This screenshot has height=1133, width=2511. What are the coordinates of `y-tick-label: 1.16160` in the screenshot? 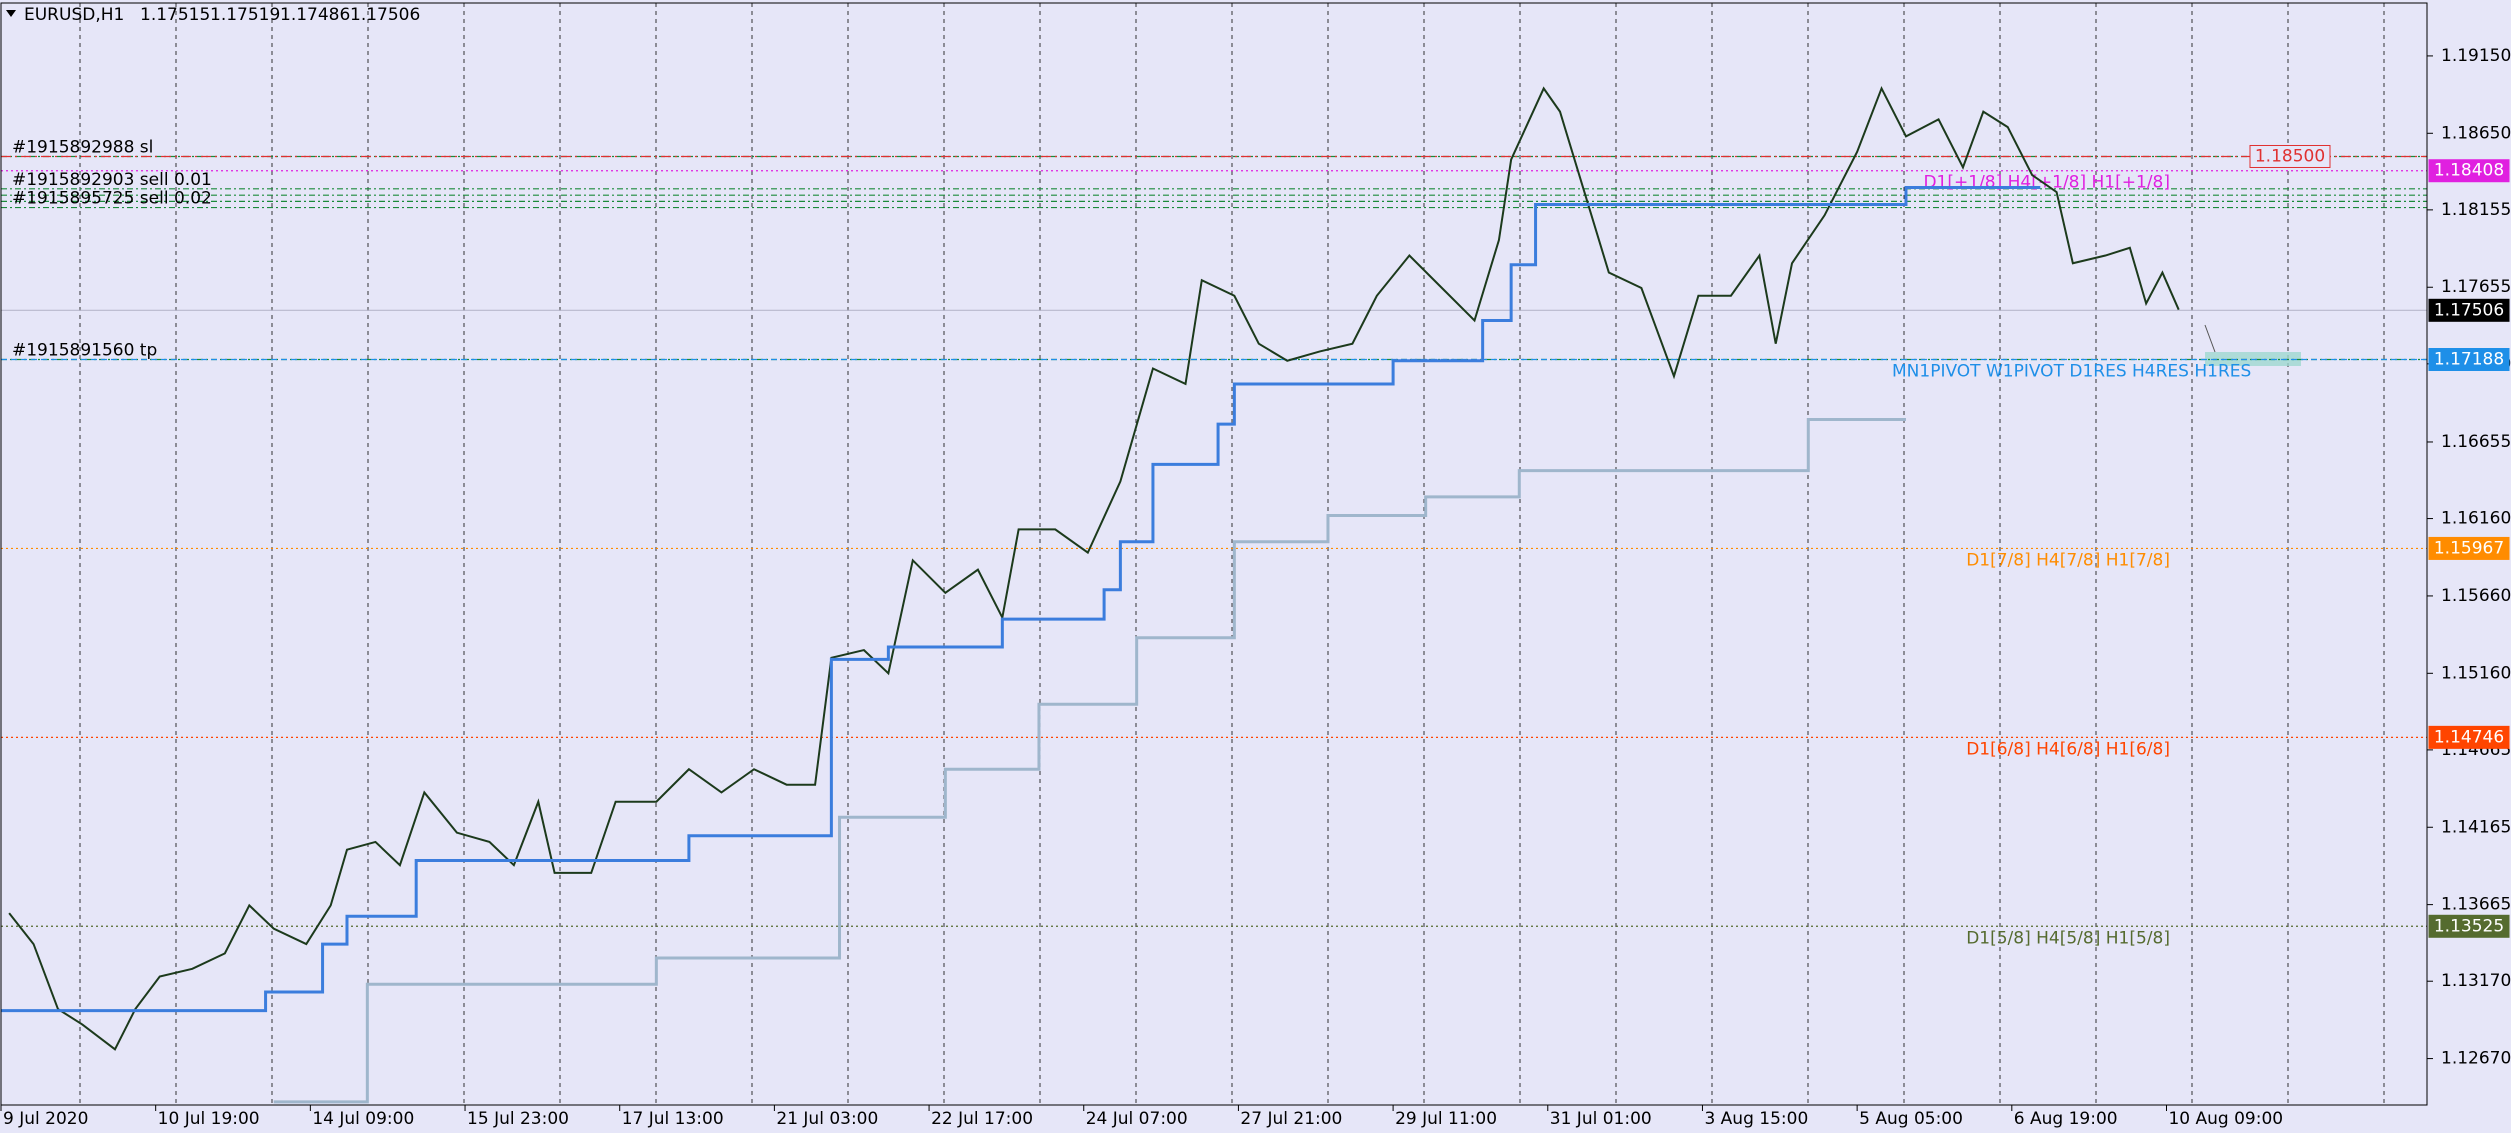 It's located at (2476, 519).